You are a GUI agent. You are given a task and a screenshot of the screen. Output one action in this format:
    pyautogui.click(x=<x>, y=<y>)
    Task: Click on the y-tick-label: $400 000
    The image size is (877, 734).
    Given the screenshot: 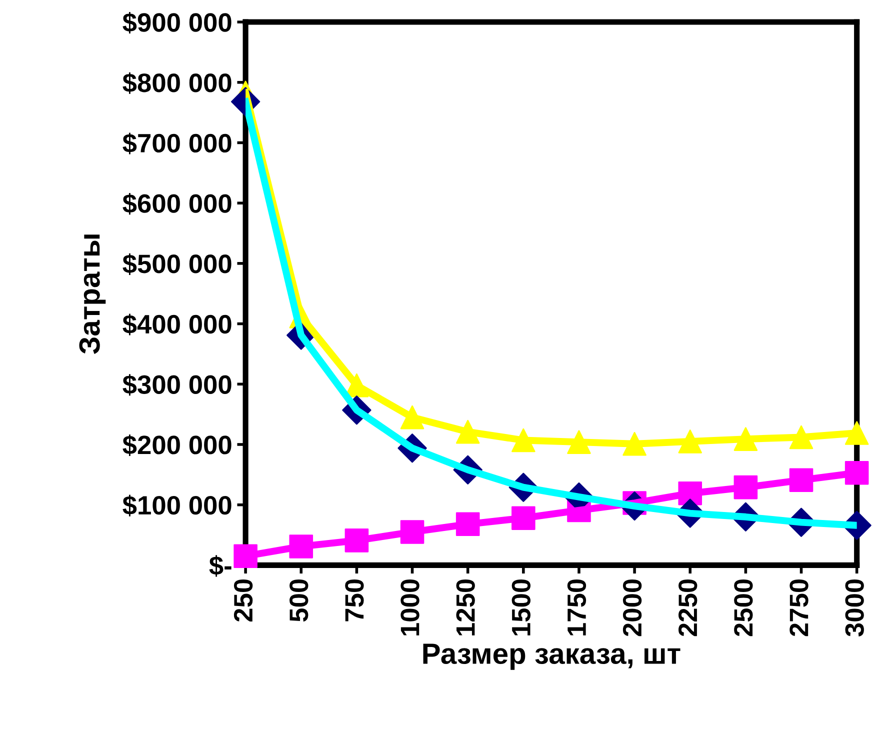 What is the action you would take?
    pyautogui.click(x=177, y=325)
    